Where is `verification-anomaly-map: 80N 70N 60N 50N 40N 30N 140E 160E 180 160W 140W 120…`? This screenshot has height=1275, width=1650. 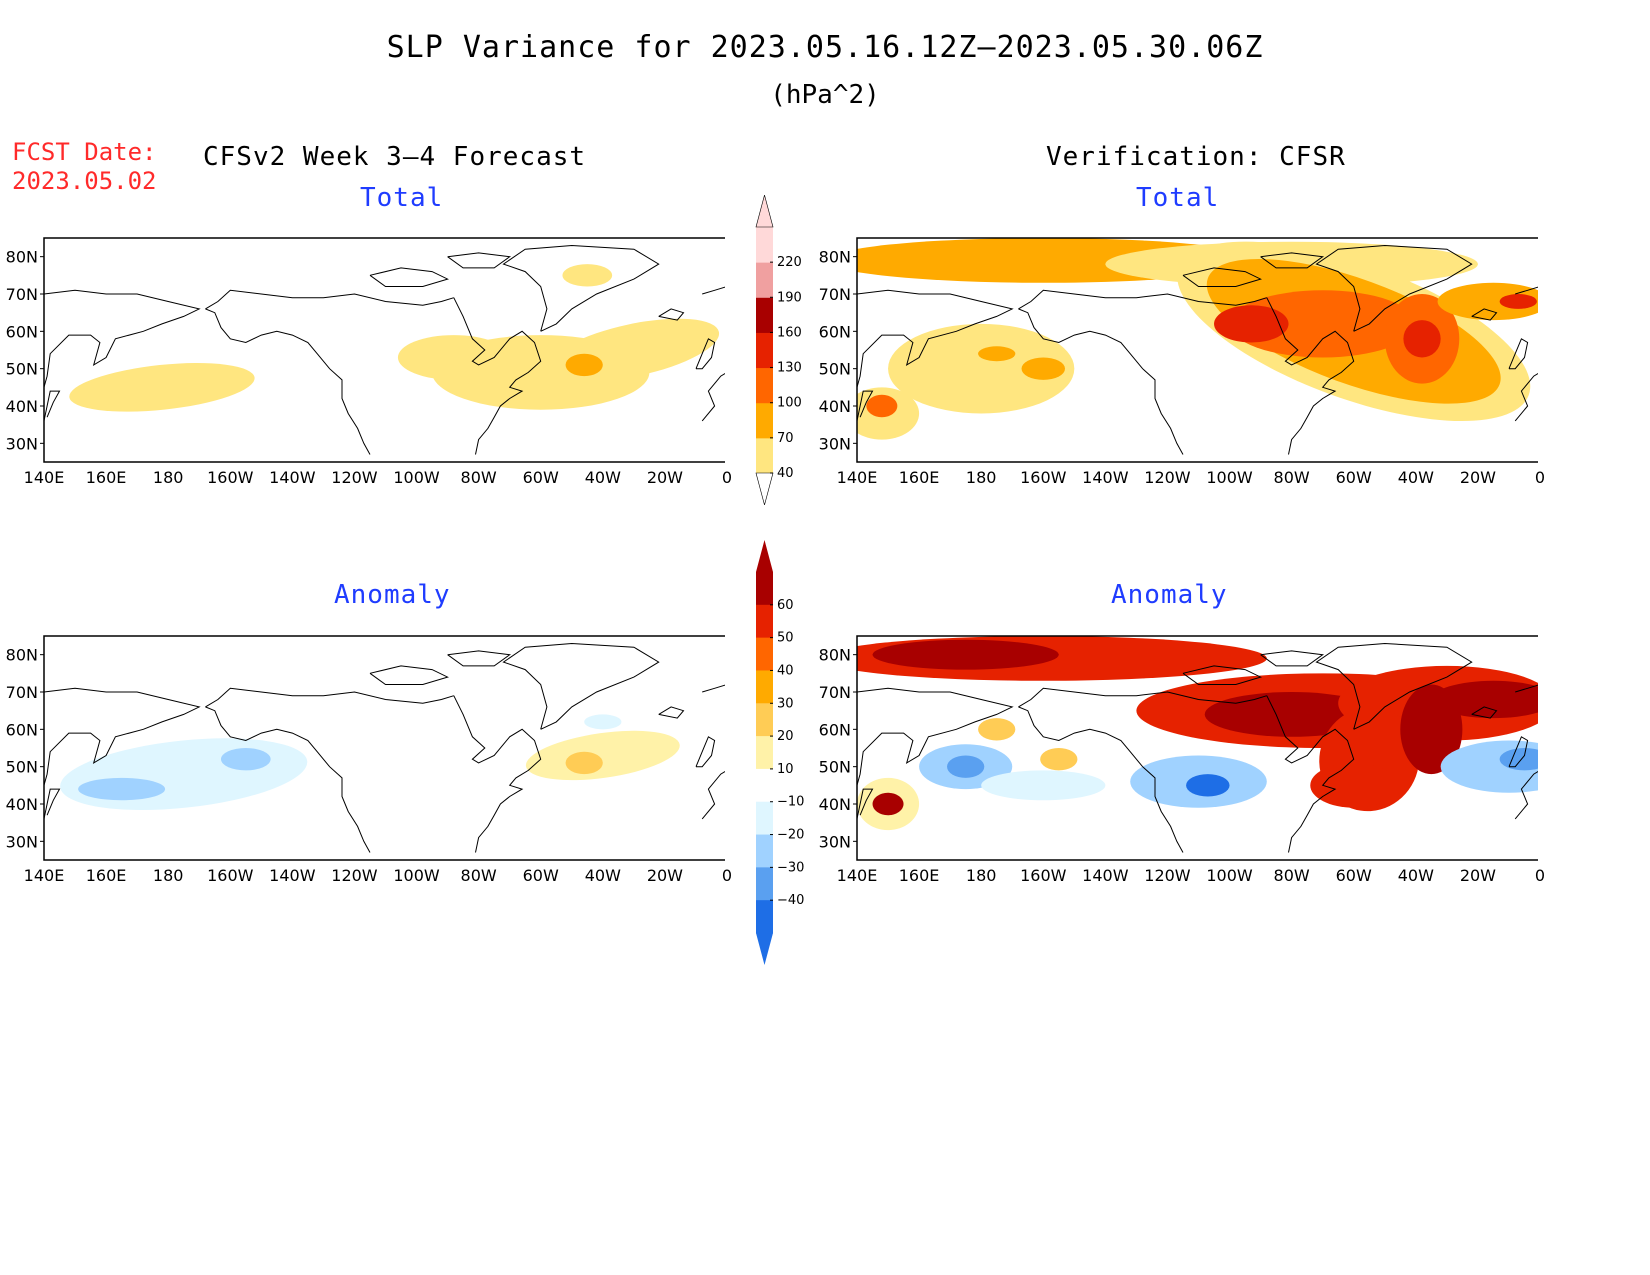 verification-anomaly-map: 80N 70N 60N 50N 40N 30N 140E 160E 180 160W 140W 120… is located at coordinates (1179, 760).